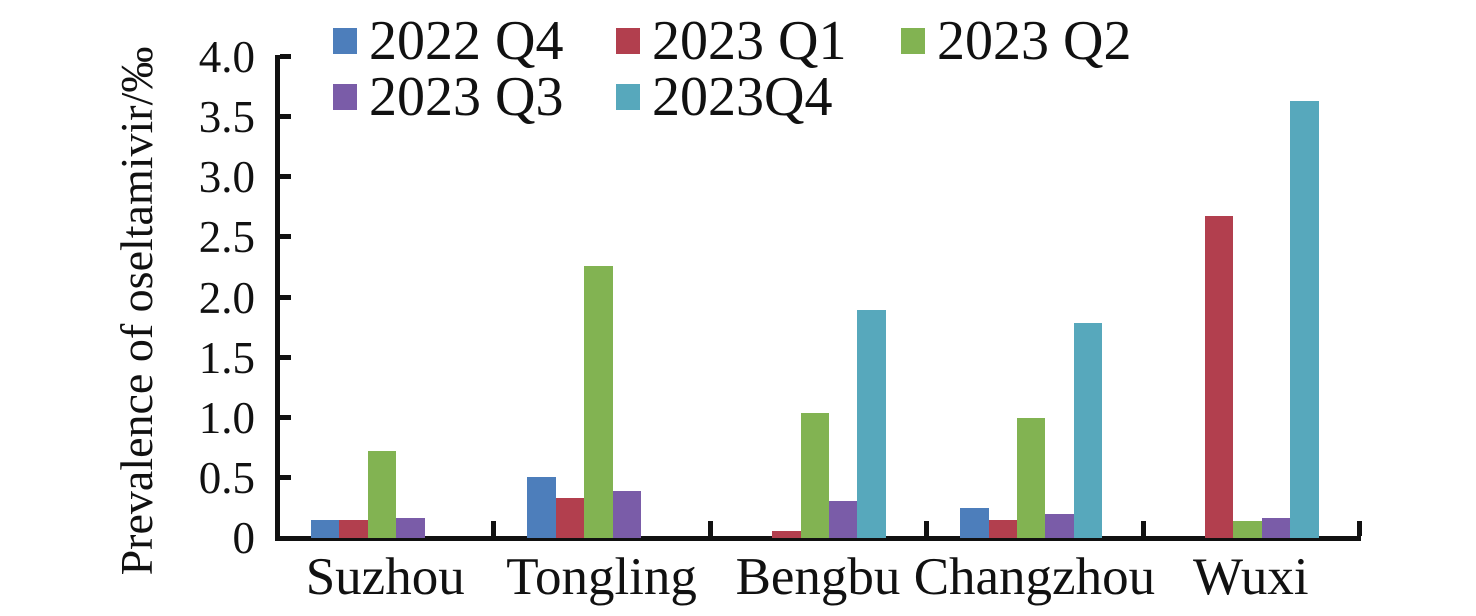 This screenshot has height=616, width=1476. I want to click on legend-label: 2023 Q1, so click(749, 41).